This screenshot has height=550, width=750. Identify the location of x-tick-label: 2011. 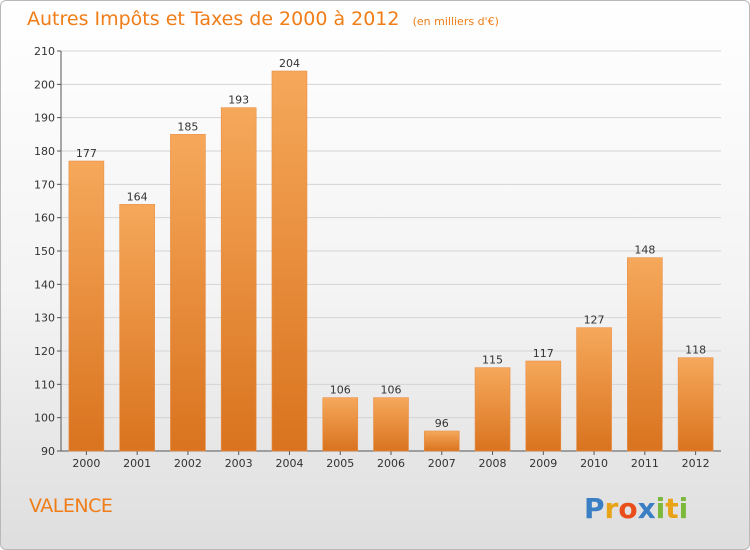
(645, 463).